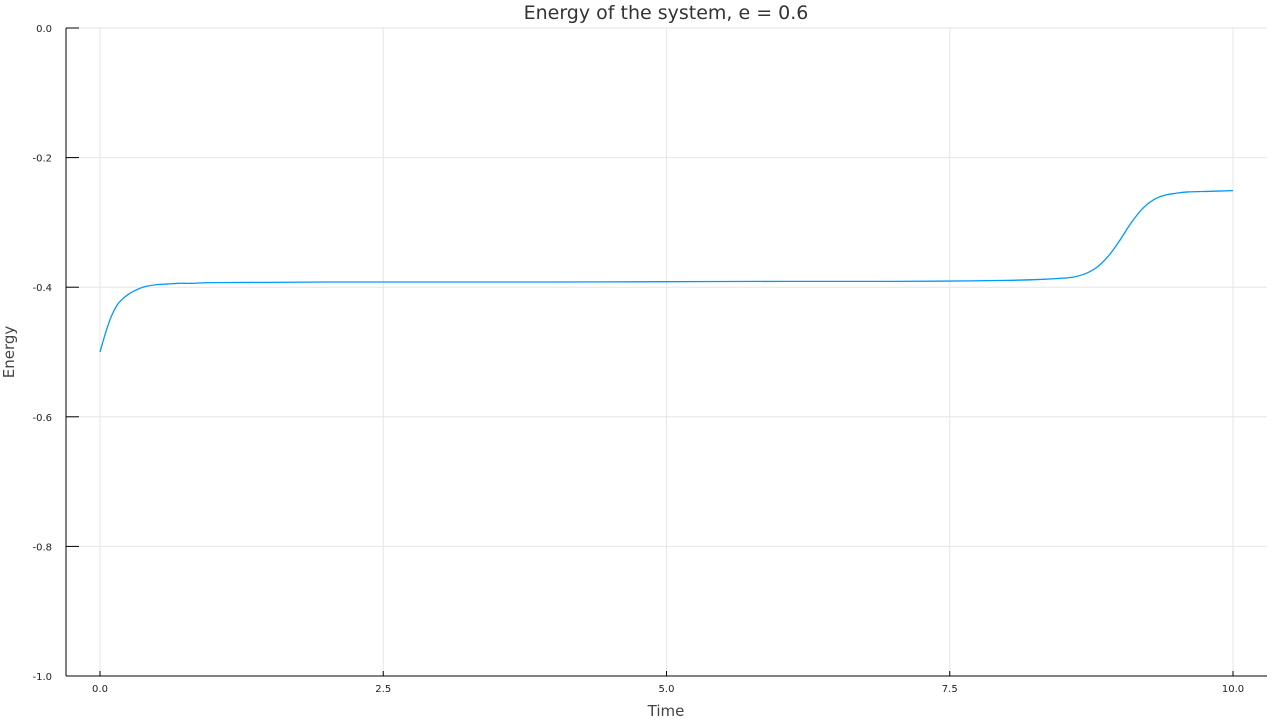  I want to click on x-axis-label: Time, so click(666, 711).